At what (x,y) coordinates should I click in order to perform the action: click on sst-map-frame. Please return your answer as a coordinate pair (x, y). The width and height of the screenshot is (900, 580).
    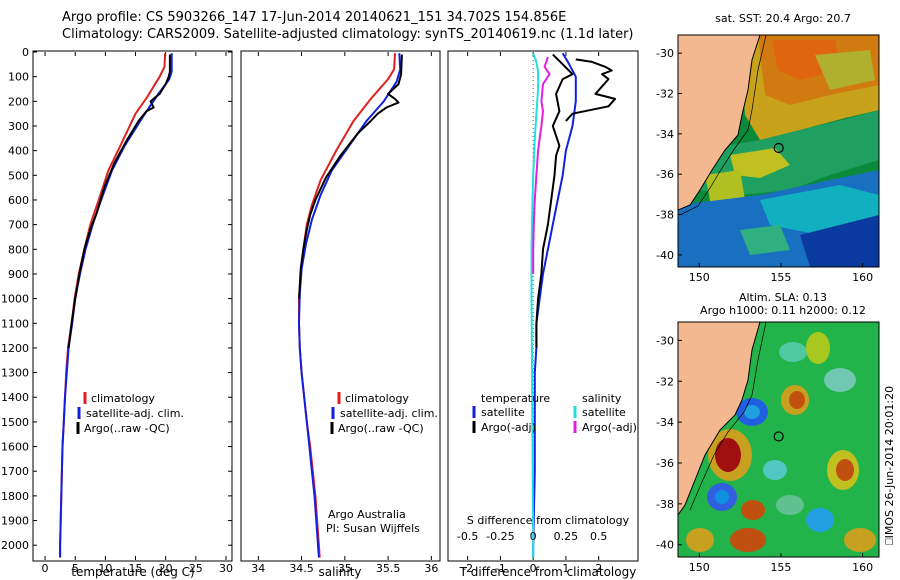
    Looking at the image, I should click on (778, 151).